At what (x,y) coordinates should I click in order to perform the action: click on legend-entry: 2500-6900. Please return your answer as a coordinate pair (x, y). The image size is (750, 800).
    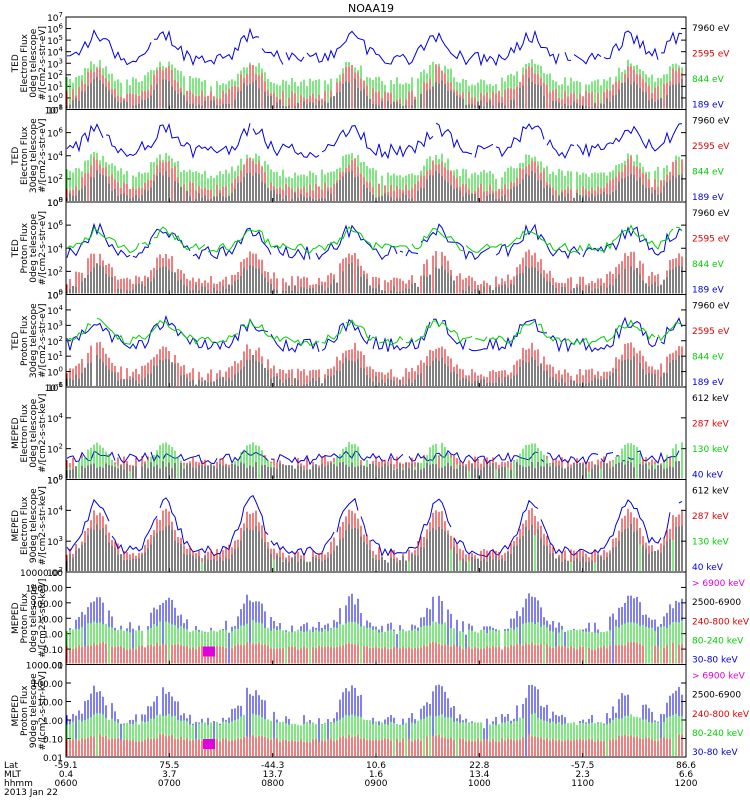
    Looking at the image, I should click on (716, 696).